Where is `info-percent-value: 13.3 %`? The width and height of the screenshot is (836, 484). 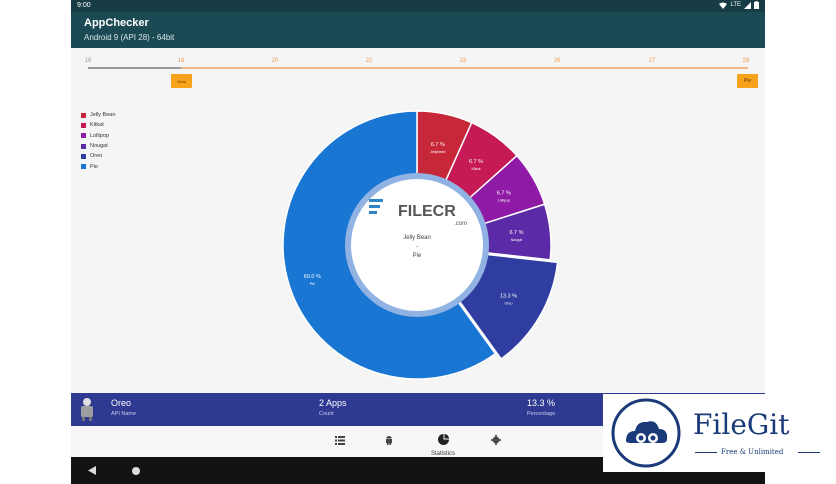
info-percent-value: 13.3 % is located at coordinates (541, 403).